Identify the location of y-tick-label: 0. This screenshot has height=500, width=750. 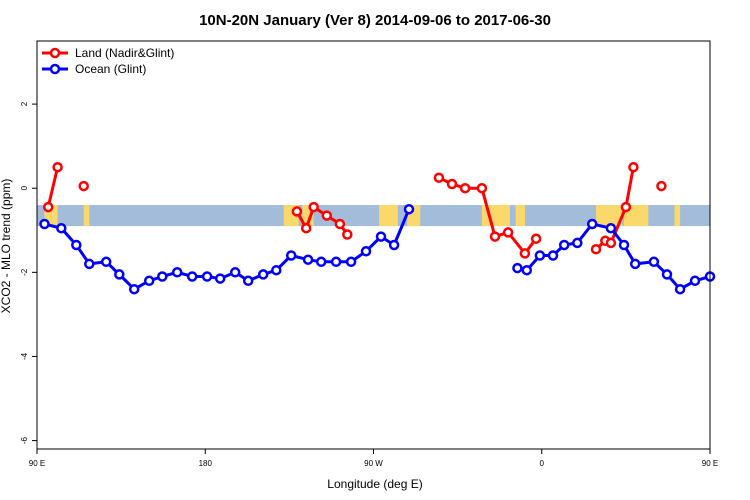
(24, 187).